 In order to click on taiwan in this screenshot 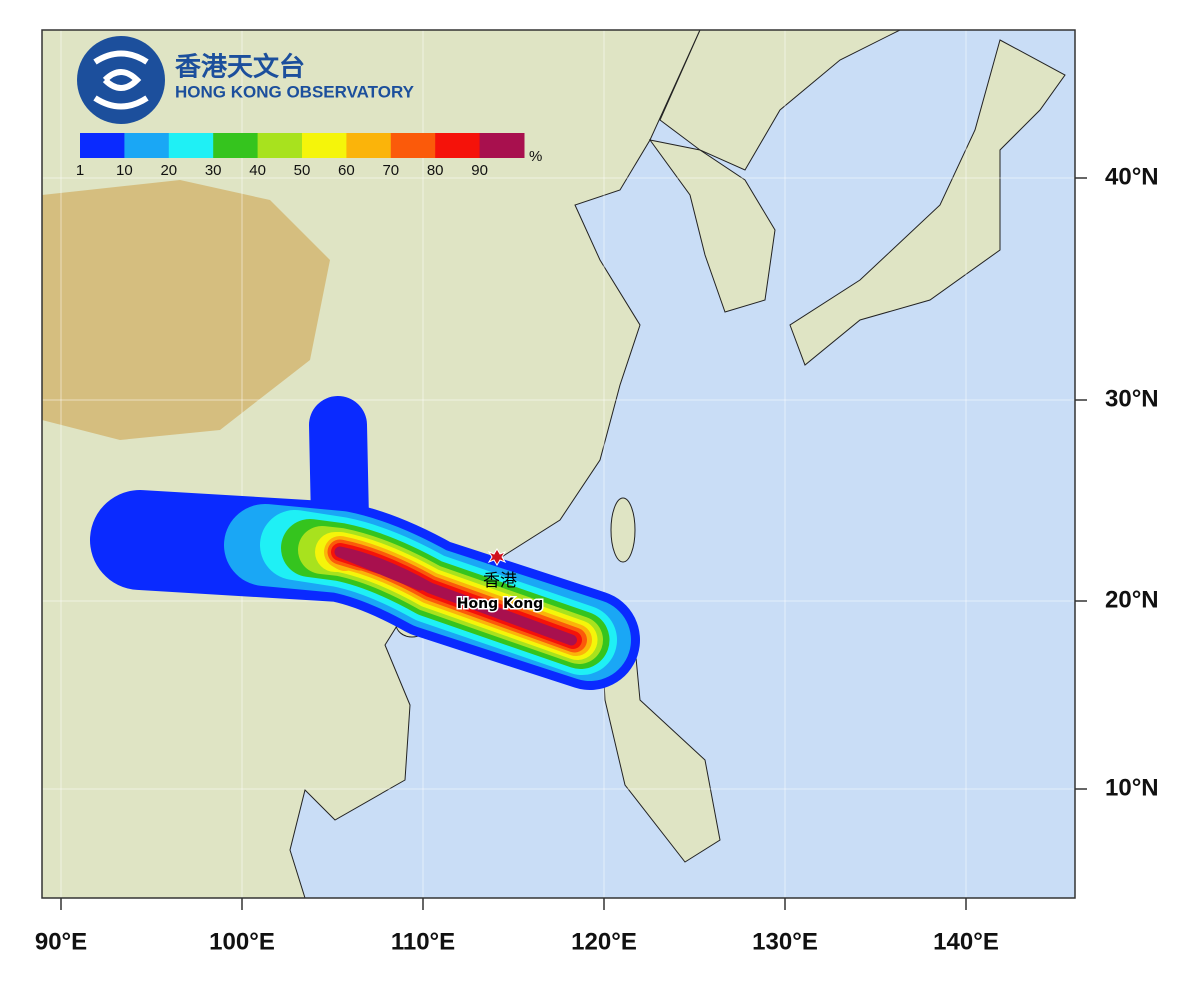, I will do `click(623, 530)`.